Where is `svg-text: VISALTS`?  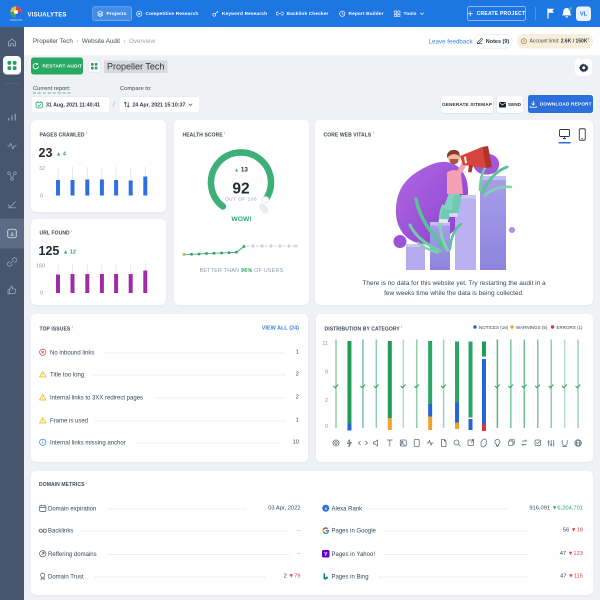 svg-text: VISALTS is located at coordinates (16, 20).